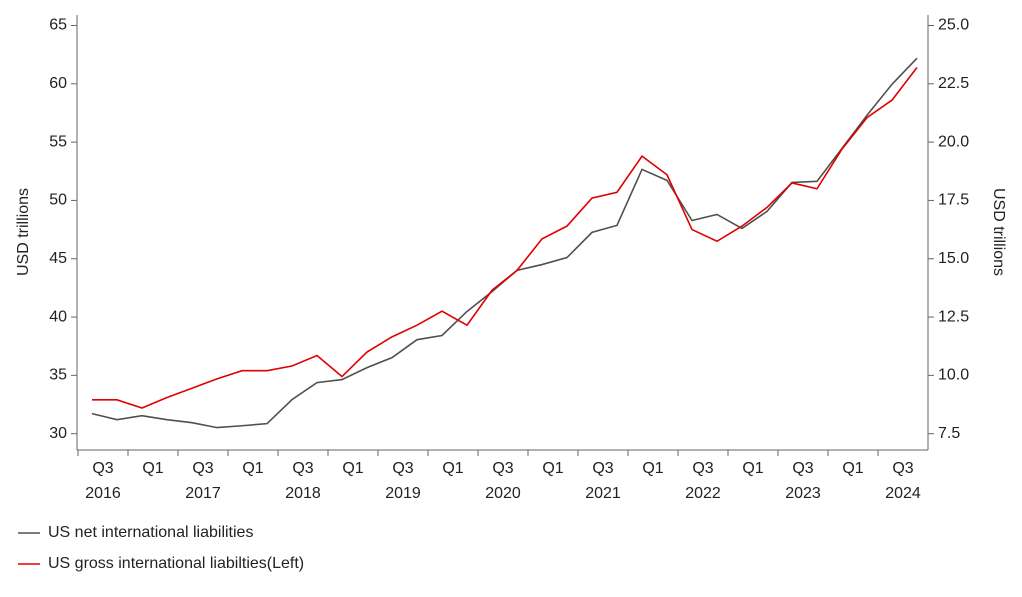 This screenshot has height=597, width=1022. What do you see at coordinates (58, 200) in the screenshot?
I see `y-tick-label: 50` at bounding box center [58, 200].